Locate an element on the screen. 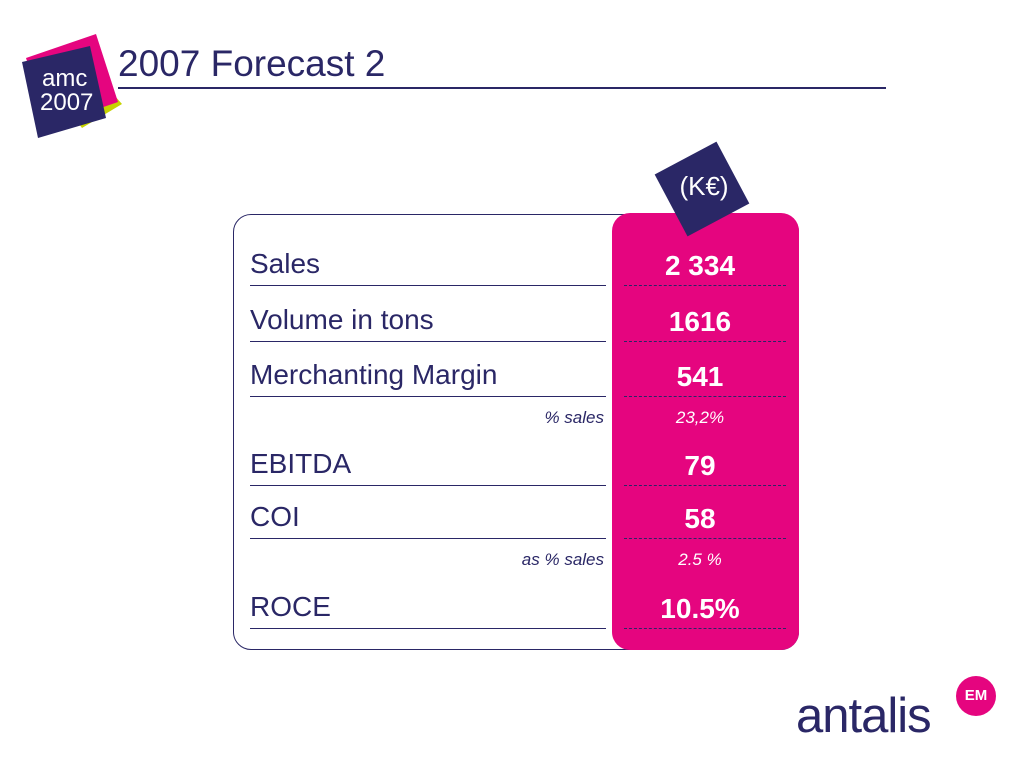 The height and width of the screenshot is (768, 1024). brand-wordmark: antalis is located at coordinates (864, 716).